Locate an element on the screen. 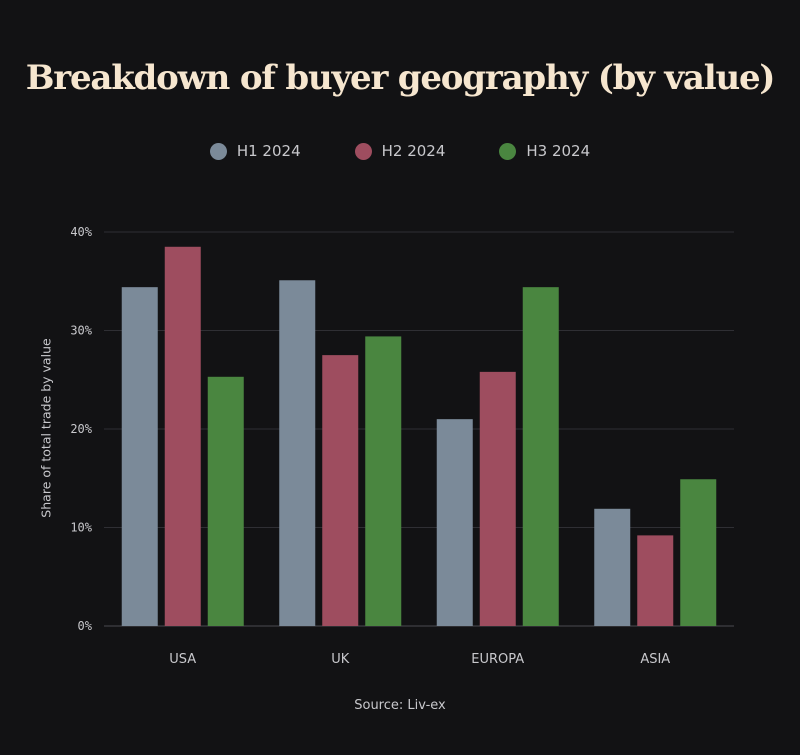  bar-uk-h1-2024 is located at coordinates (297, 453).